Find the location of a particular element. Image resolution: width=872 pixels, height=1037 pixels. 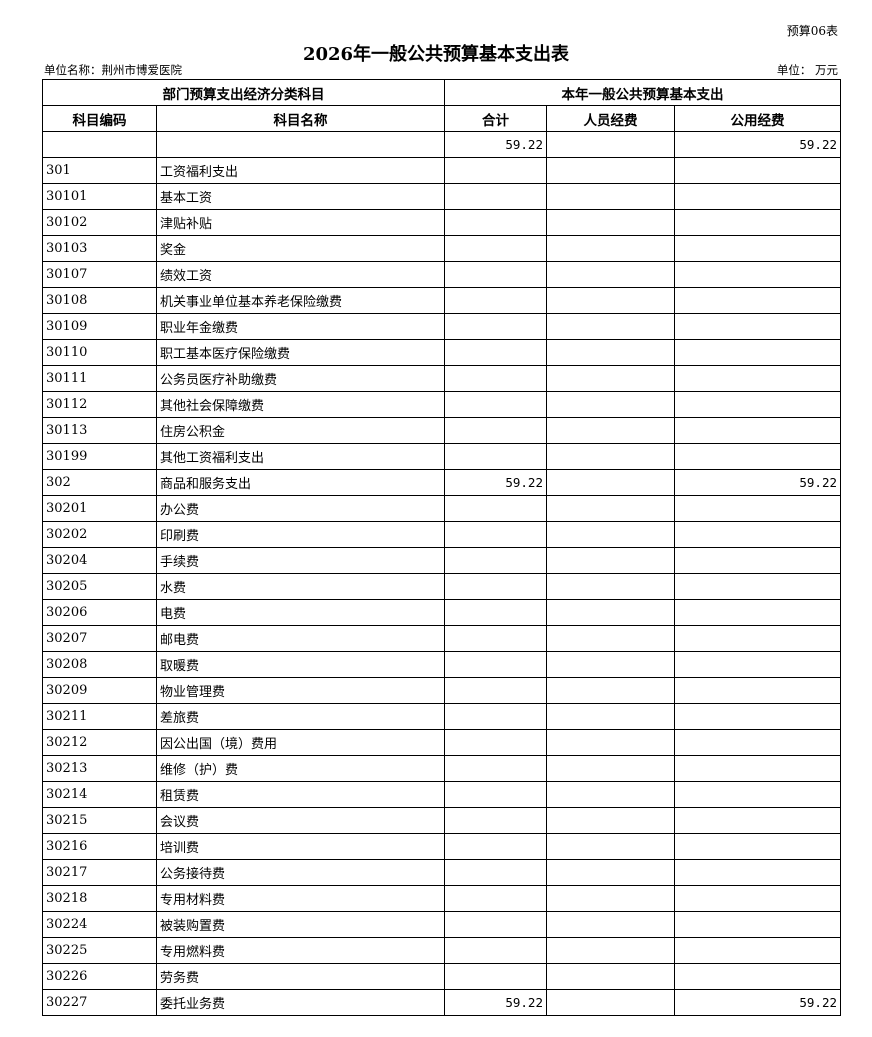

table-row: 30215 会议费 is located at coordinates (442, 820).